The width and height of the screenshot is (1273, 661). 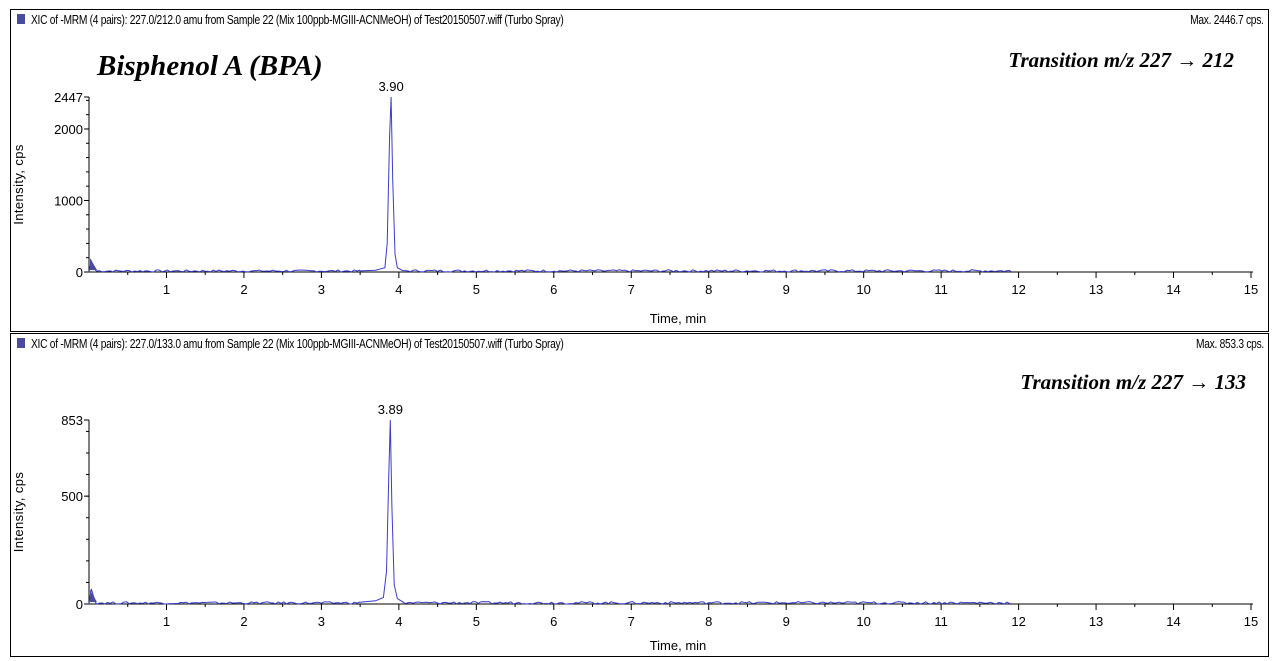 I want to click on peak-retention-label: 3.90, so click(x=390, y=86).